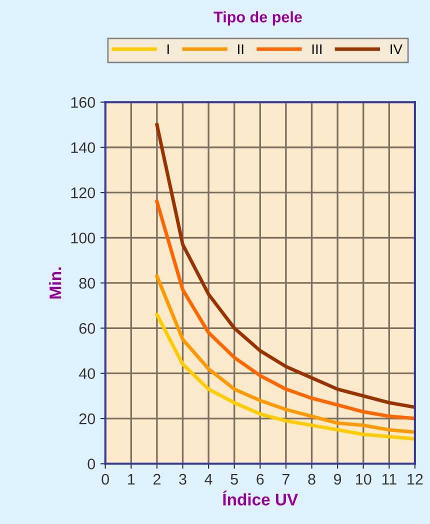 The height and width of the screenshot is (524, 430). What do you see at coordinates (105, 479) in the screenshot?
I see `x-tick-label: 0` at bounding box center [105, 479].